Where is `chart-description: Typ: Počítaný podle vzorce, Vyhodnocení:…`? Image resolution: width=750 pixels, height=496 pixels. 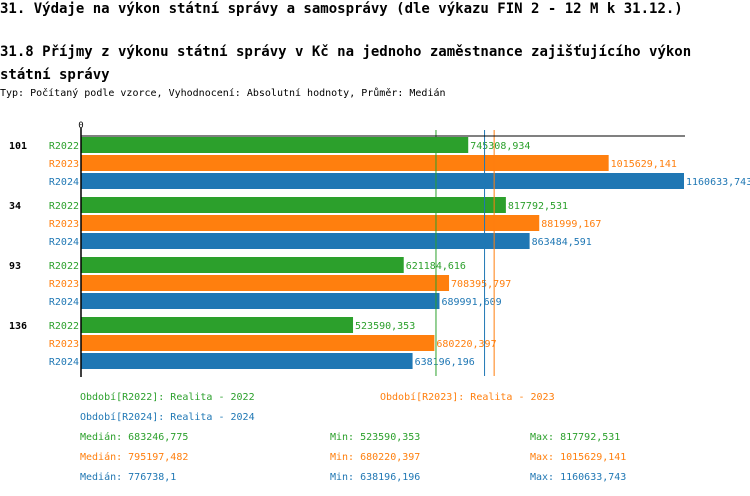 chart-description: Typ: Počítaný podle vzorce, Vyhodnocení:… is located at coordinates (223, 93).